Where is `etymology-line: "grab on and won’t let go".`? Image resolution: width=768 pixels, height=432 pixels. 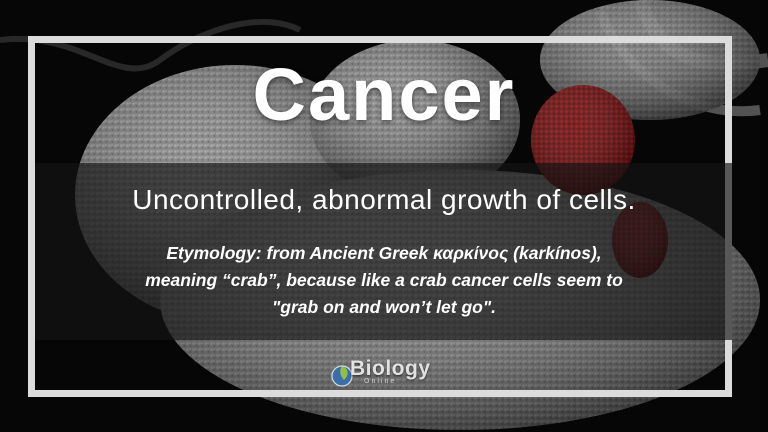
etymology-line: "grab on and won’t let go". is located at coordinates (384, 307).